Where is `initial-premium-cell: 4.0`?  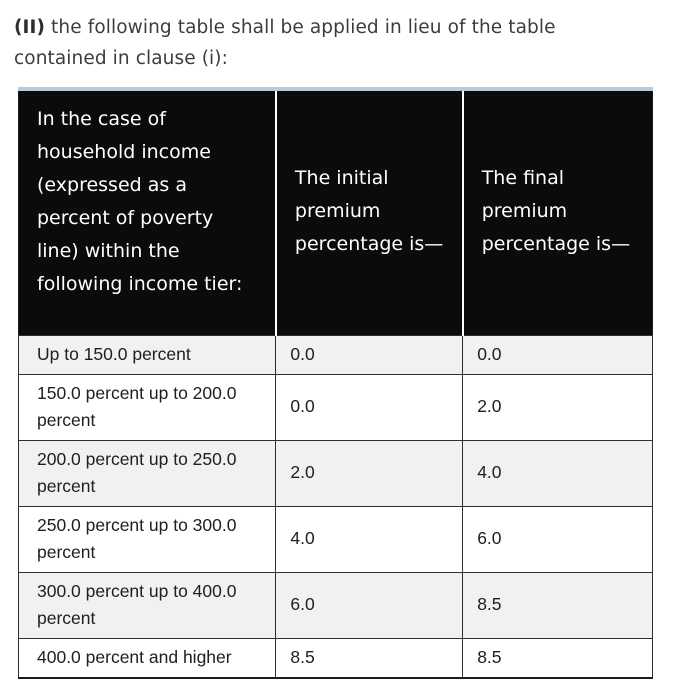
initial-premium-cell: 4.0 is located at coordinates (369, 539).